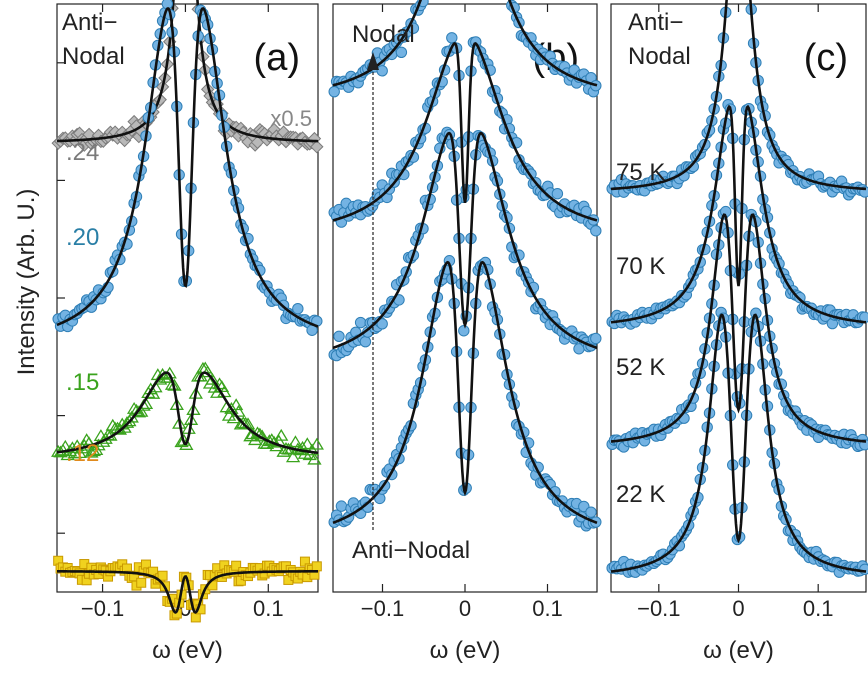 The image size is (868, 676). I want to click on arrow-head, so click(373, 61).